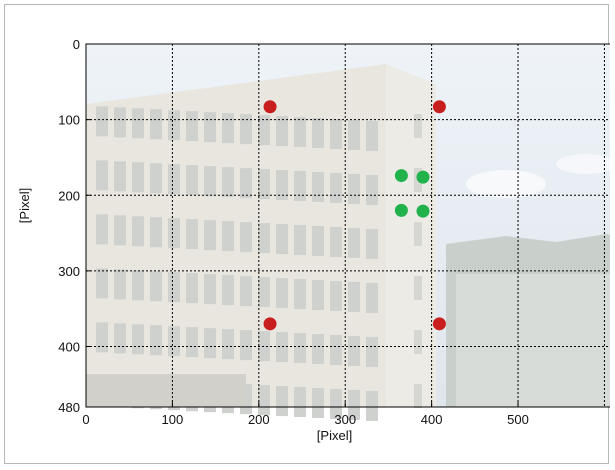  I want to click on y-tick-label: 0, so click(76, 44).